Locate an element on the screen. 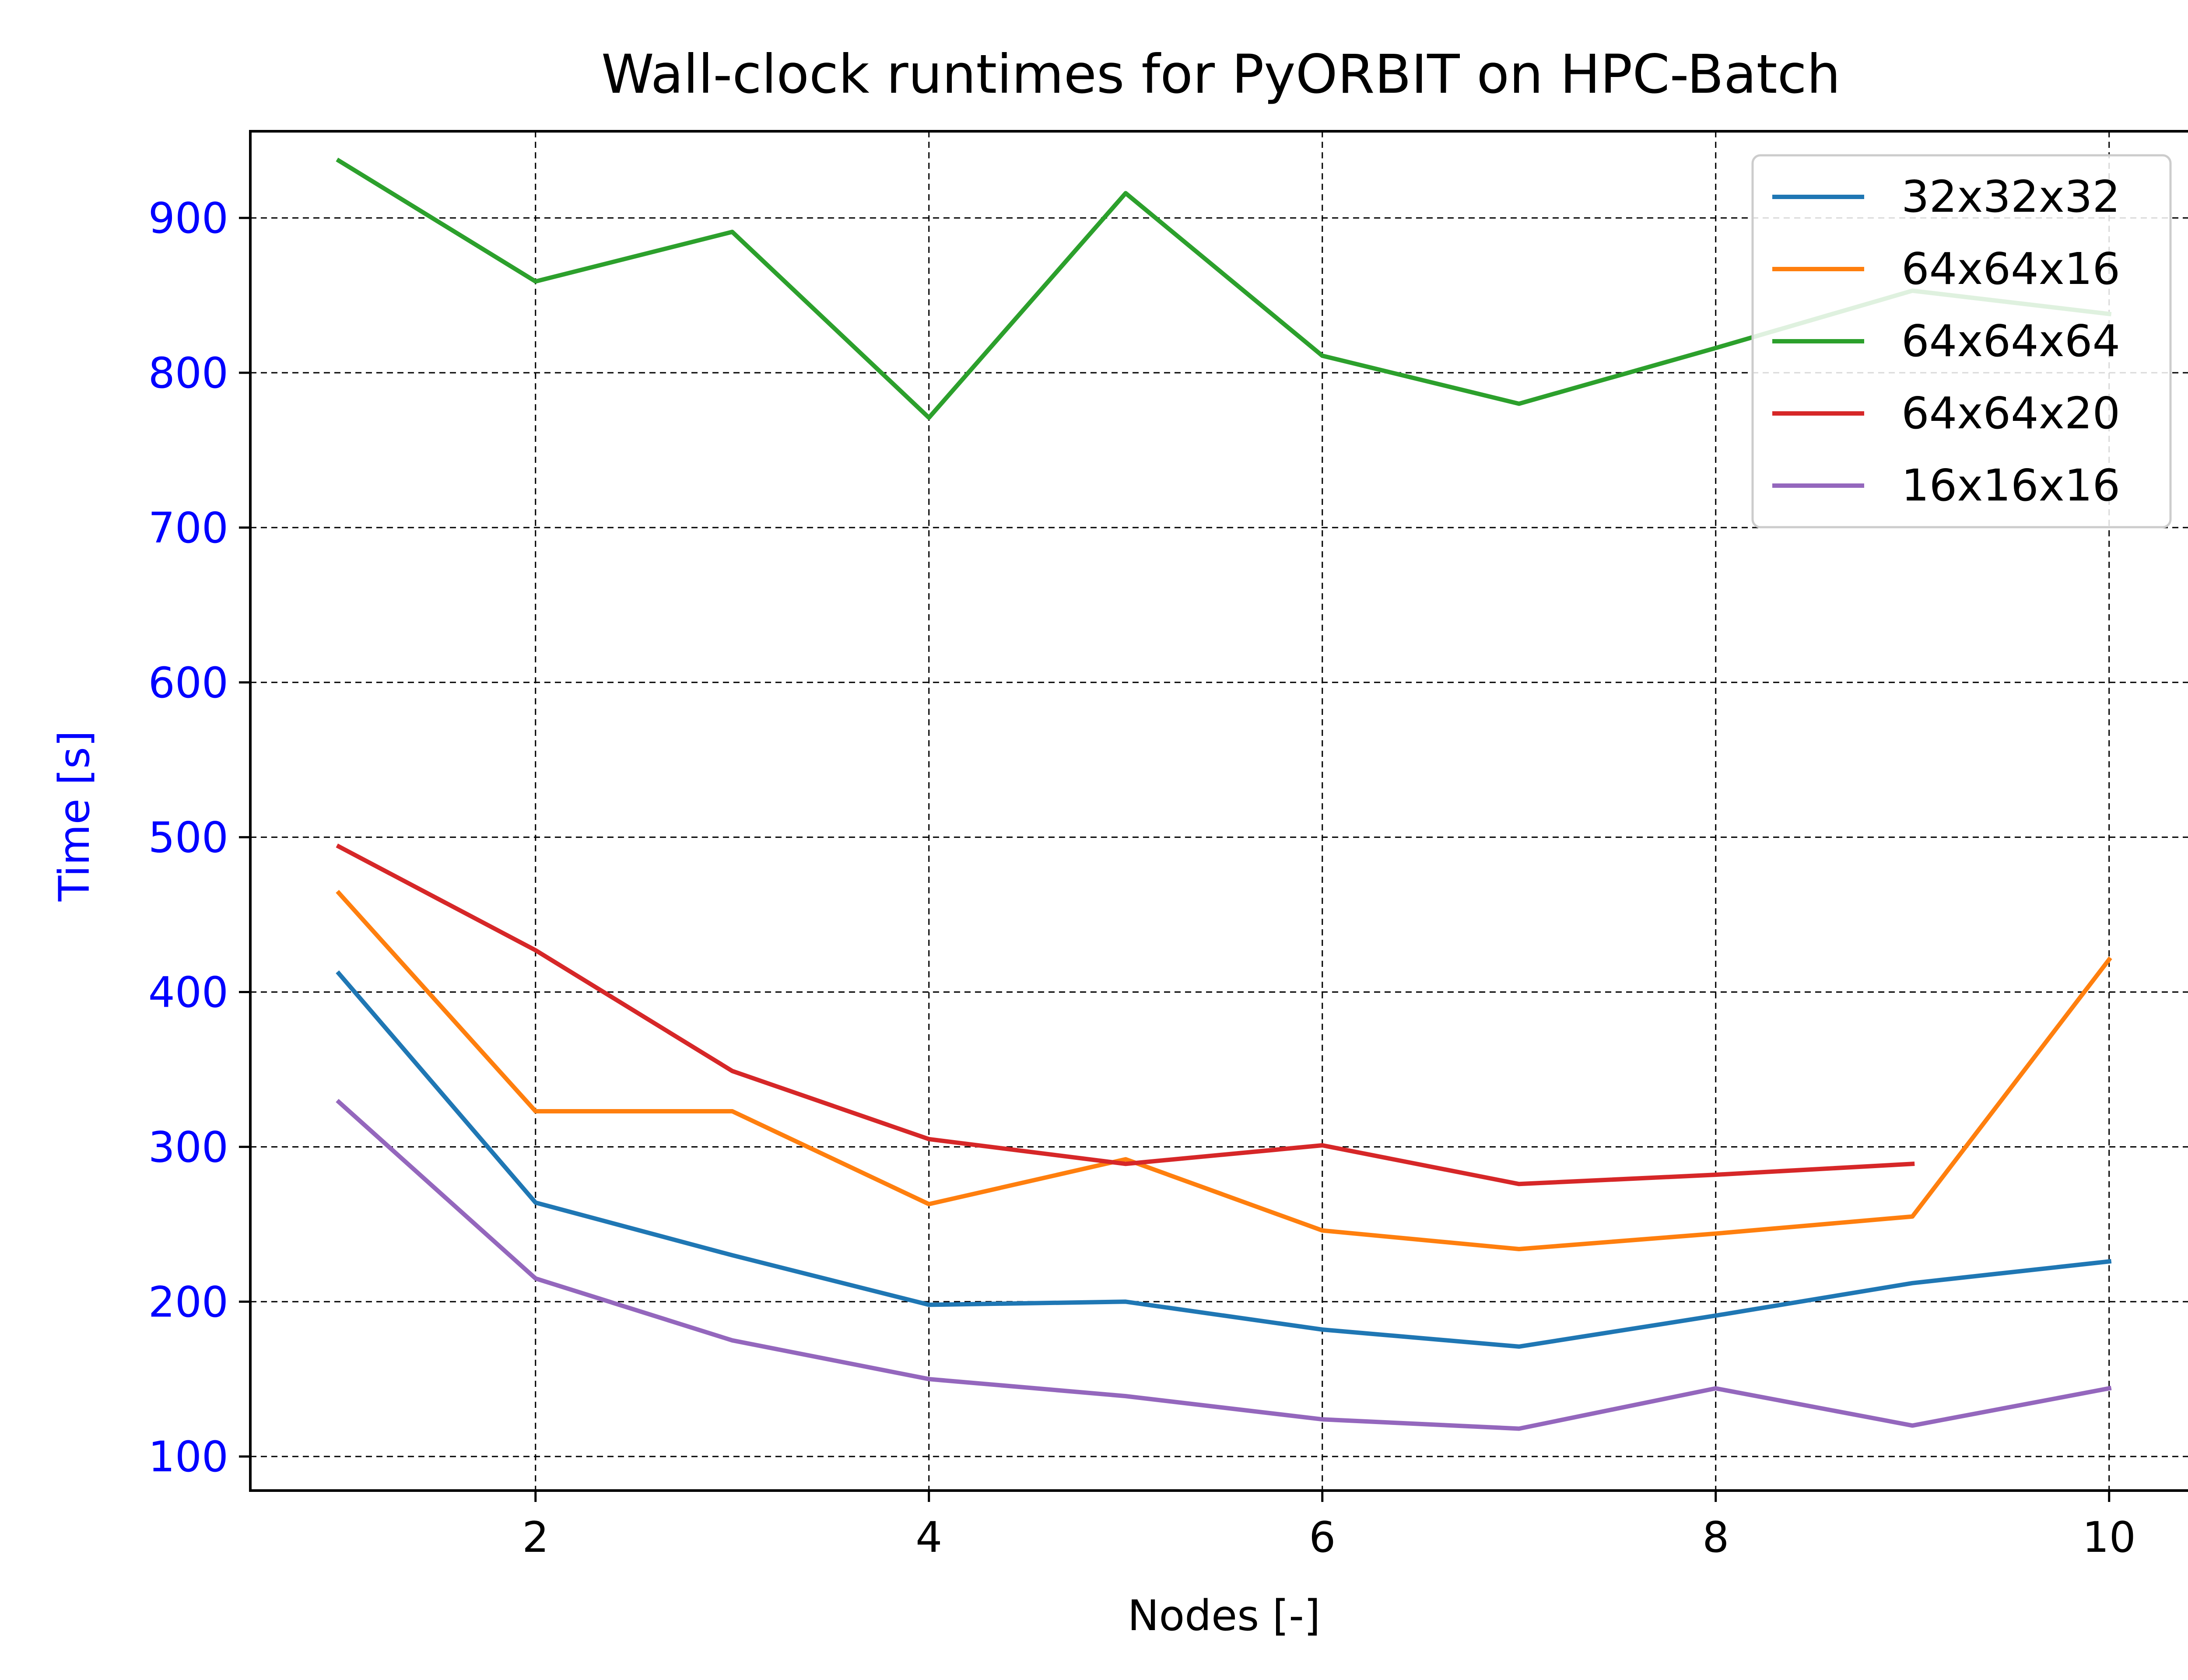 This screenshot has height=1680, width=2188. y-tick-label-900: 900 is located at coordinates (188, 218).